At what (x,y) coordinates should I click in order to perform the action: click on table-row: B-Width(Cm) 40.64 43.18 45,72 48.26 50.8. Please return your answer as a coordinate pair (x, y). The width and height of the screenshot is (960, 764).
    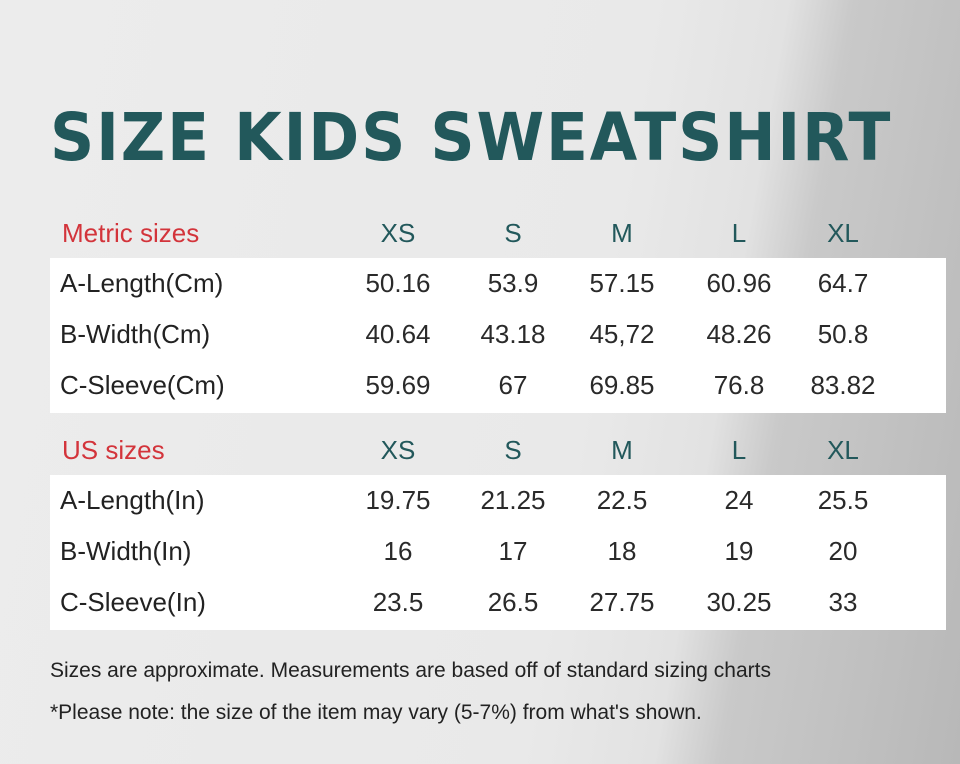
    Looking at the image, I should click on (498, 336).